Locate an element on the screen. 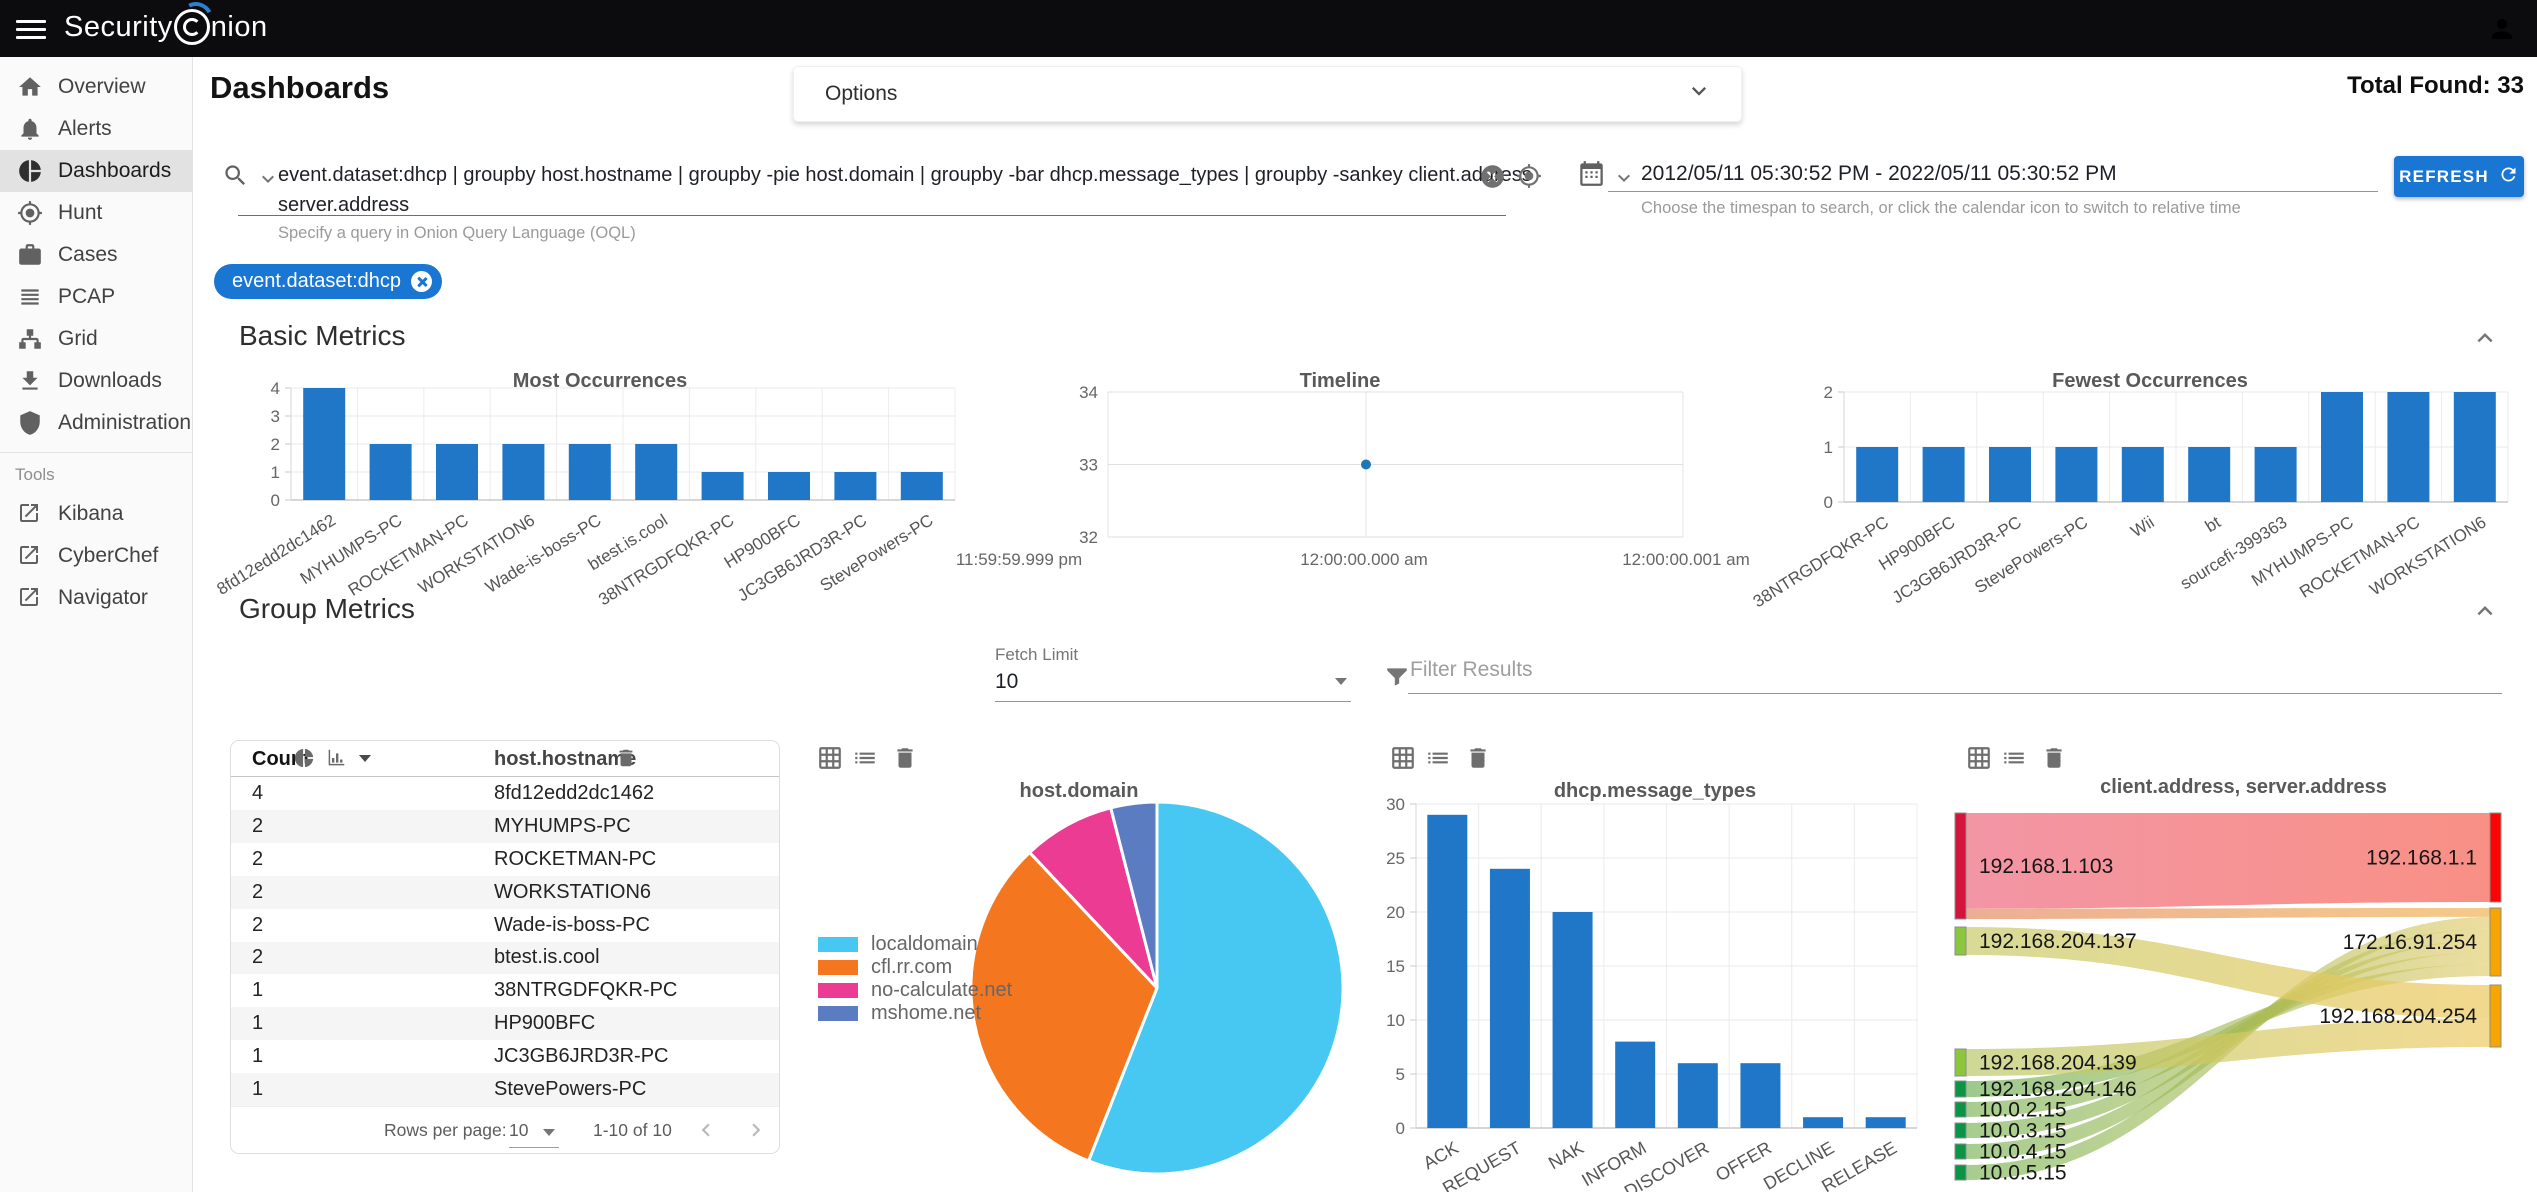 The height and width of the screenshot is (1192, 2537). basic-metrics-collapse-icon is located at coordinates (2485, 340).